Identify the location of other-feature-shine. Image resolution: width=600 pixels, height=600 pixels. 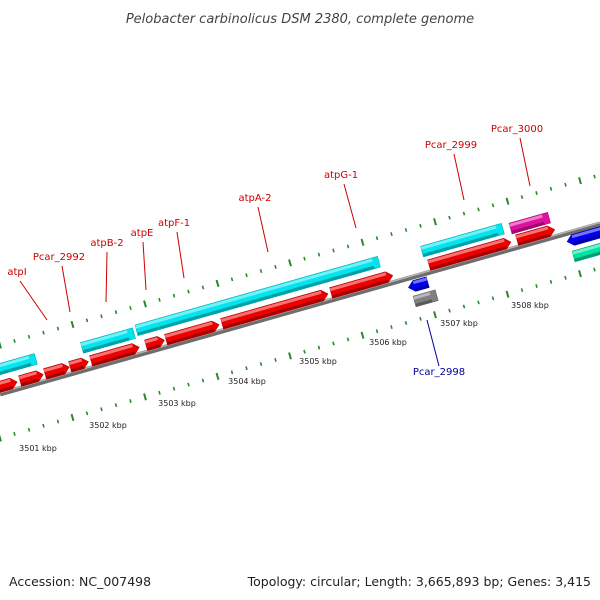
(422, 296).